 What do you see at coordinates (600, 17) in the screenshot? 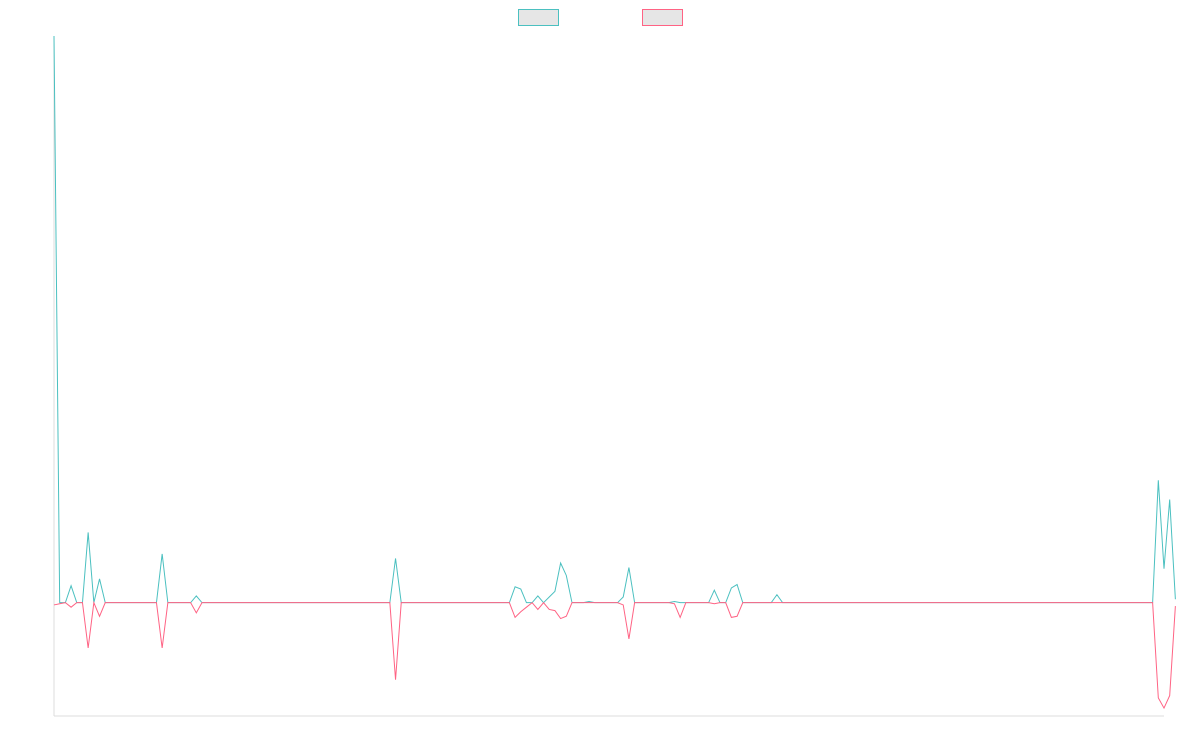
I see `legend` at bounding box center [600, 17].